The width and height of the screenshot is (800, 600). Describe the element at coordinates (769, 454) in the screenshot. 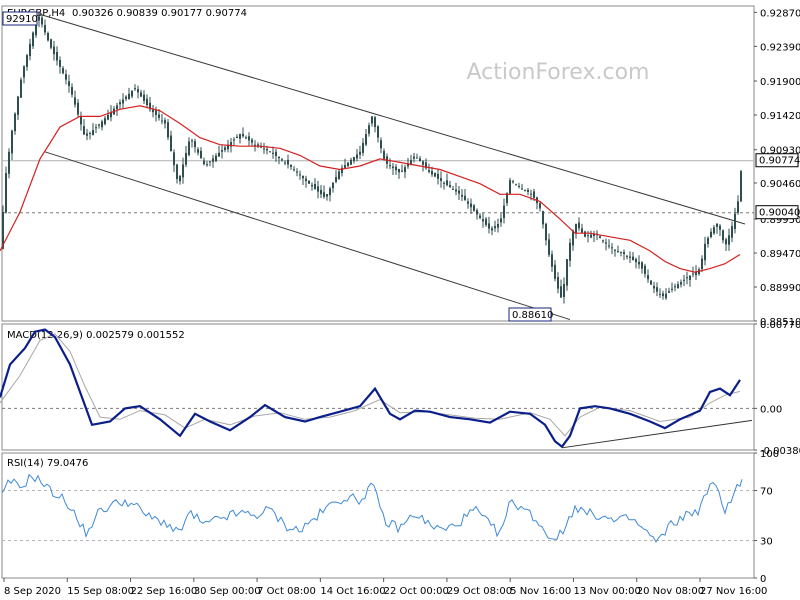

I see `rsi-tick-label: 100` at that location.